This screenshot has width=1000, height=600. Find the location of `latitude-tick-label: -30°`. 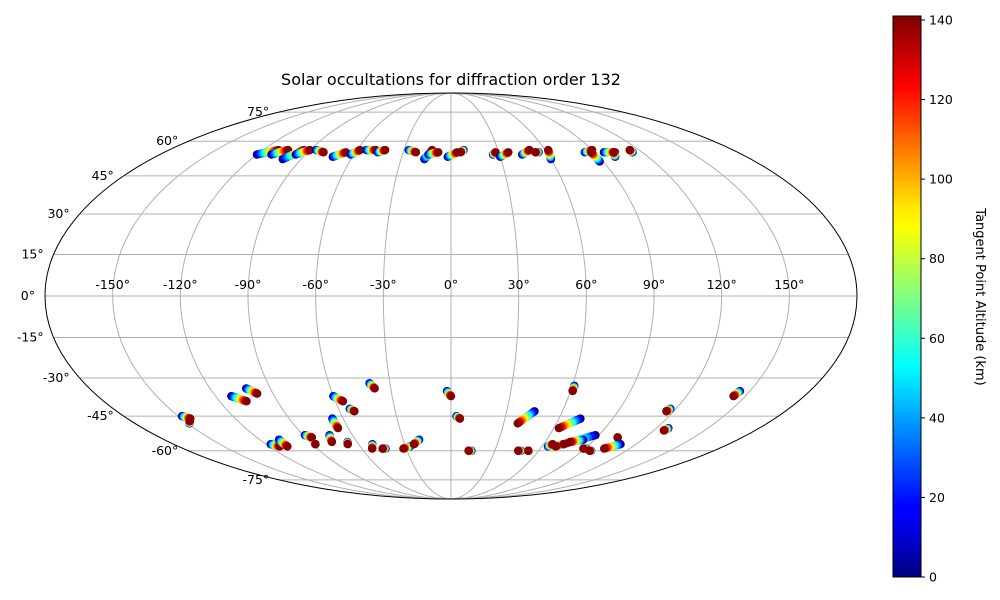

latitude-tick-label: -30° is located at coordinates (56, 377).